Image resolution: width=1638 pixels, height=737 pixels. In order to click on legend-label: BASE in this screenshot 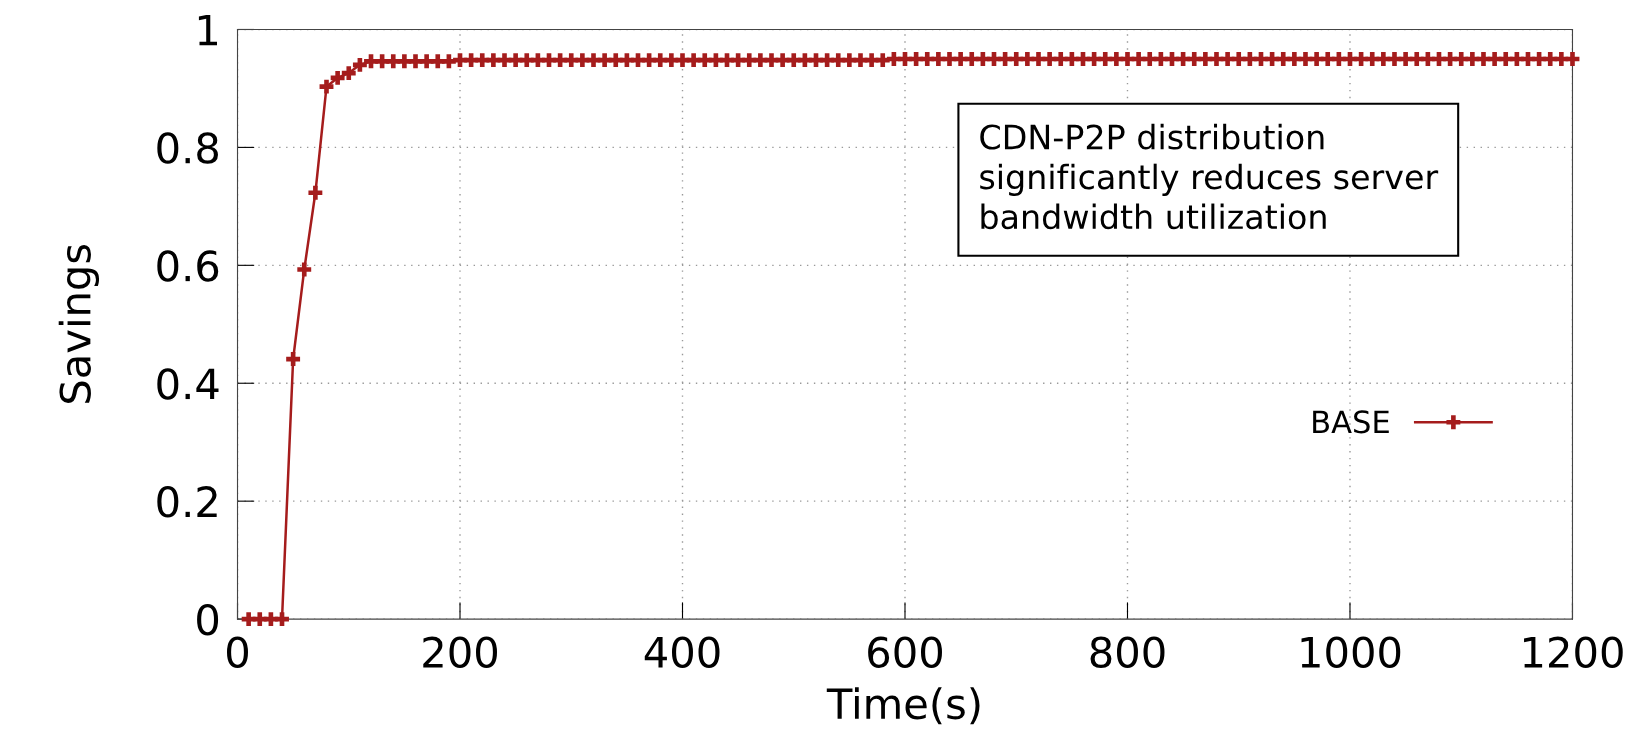, I will do `click(1351, 422)`.